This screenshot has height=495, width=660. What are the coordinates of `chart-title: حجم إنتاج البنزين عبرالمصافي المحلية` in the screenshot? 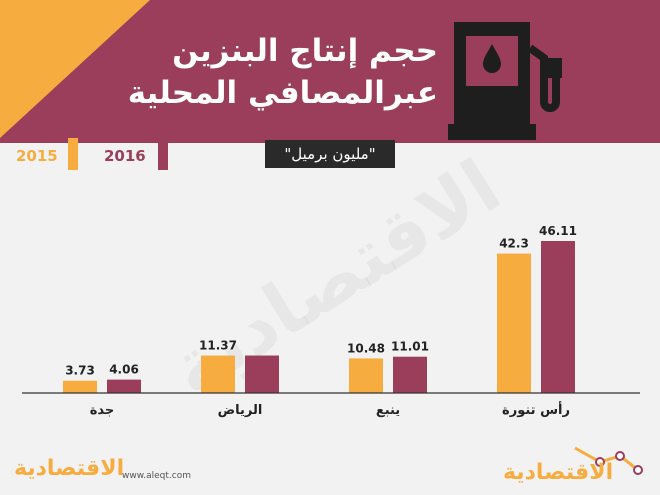 It's located at (273, 72).